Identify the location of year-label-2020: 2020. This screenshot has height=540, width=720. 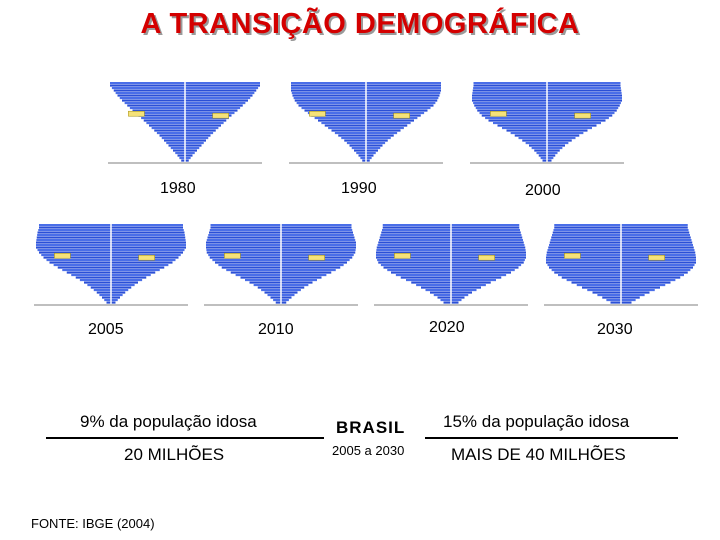
(447, 327).